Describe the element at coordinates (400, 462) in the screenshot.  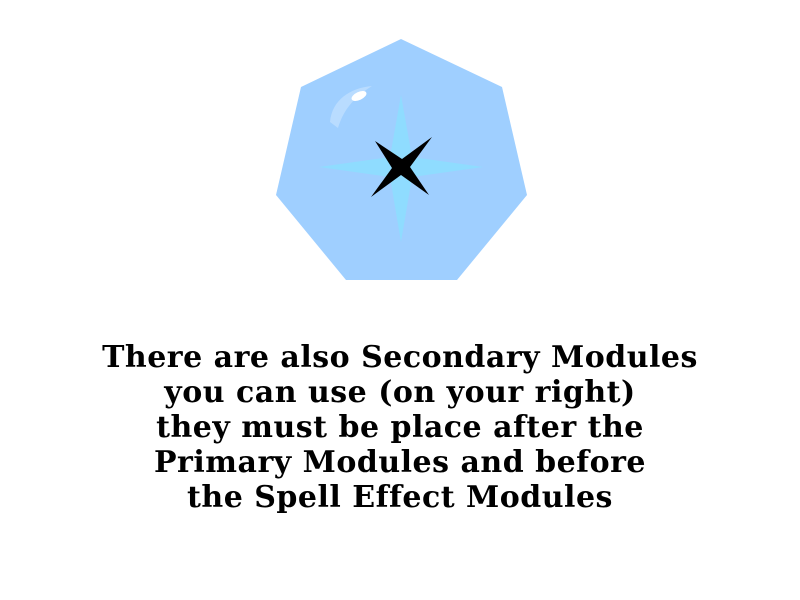
I see `tutorial-line-4: Primary Modules and before` at that location.